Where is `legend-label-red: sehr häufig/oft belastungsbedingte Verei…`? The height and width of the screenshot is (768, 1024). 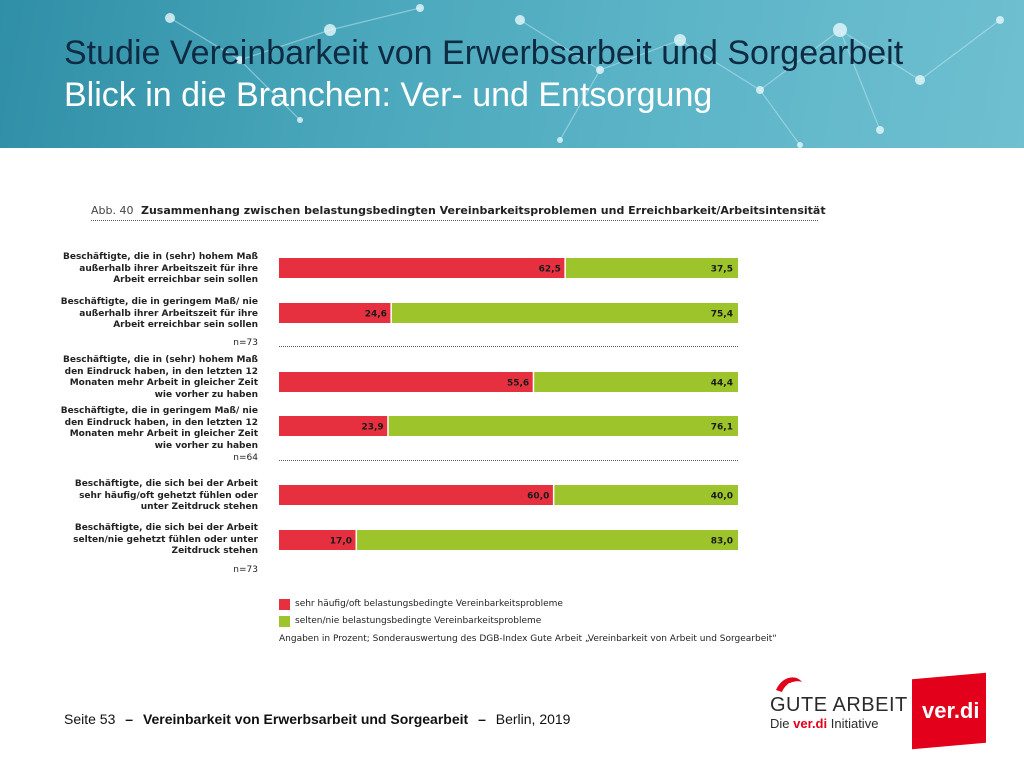
legend-label-red: sehr häufig/oft belastungsbedingte Verei… is located at coordinates (429, 604).